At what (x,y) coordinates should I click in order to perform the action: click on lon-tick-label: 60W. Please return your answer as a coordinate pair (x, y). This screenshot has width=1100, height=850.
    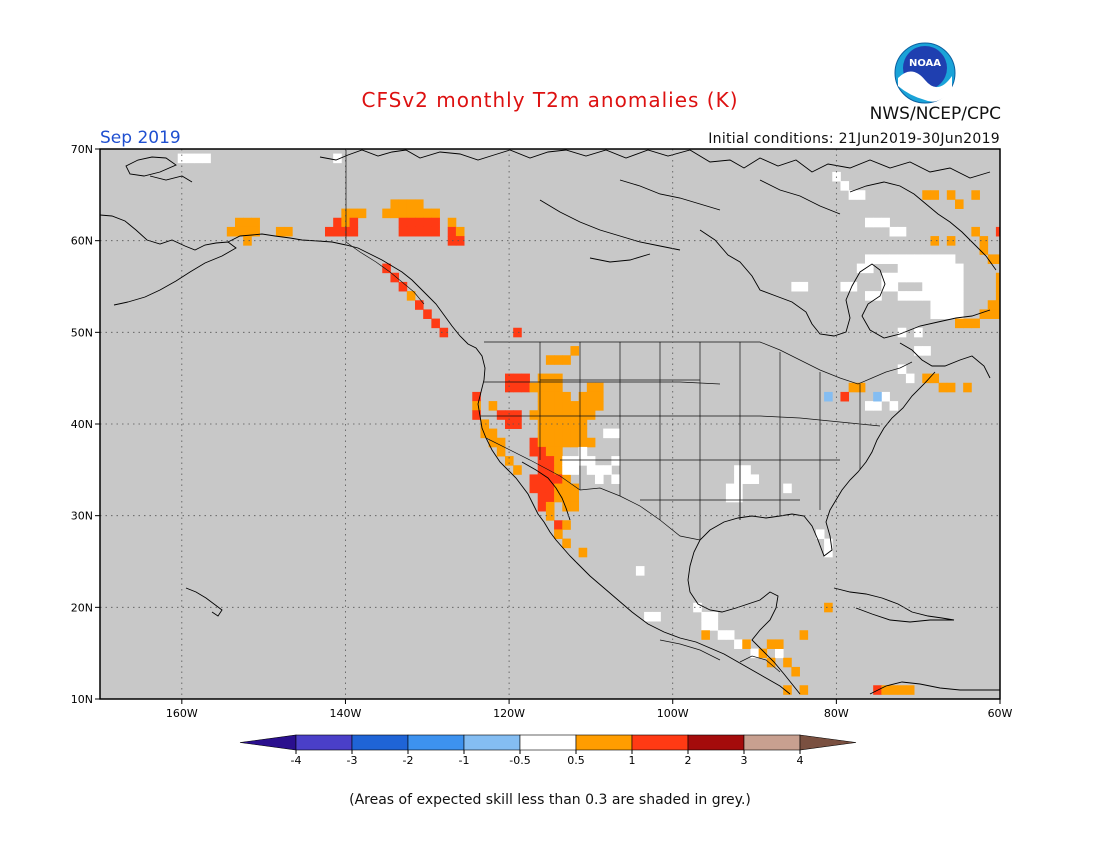
    Looking at the image, I should click on (1000, 713).